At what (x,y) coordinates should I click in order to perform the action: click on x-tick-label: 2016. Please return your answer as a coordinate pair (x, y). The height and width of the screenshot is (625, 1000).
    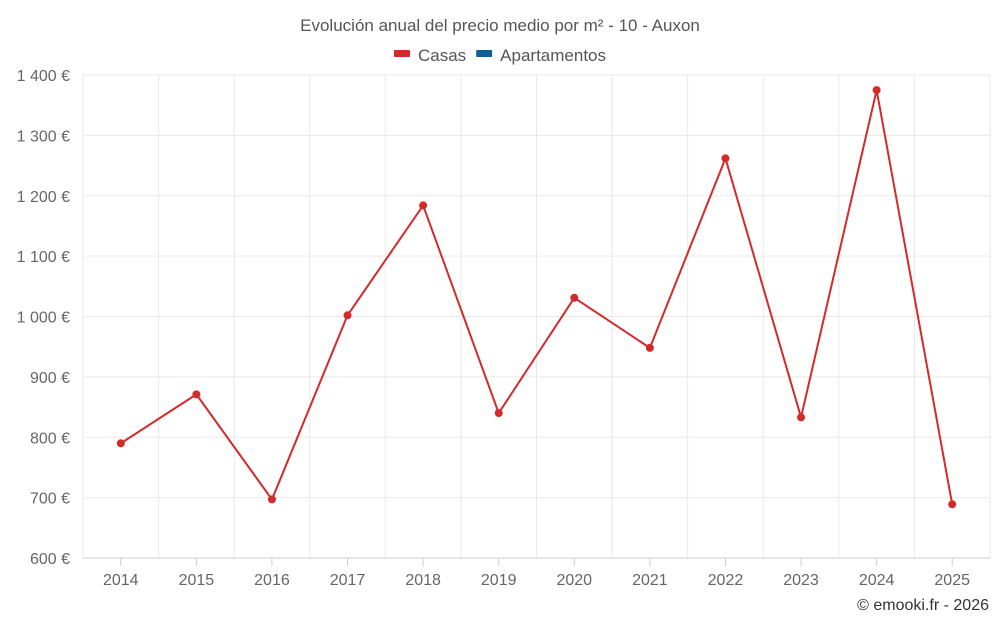
    Looking at the image, I should click on (272, 580).